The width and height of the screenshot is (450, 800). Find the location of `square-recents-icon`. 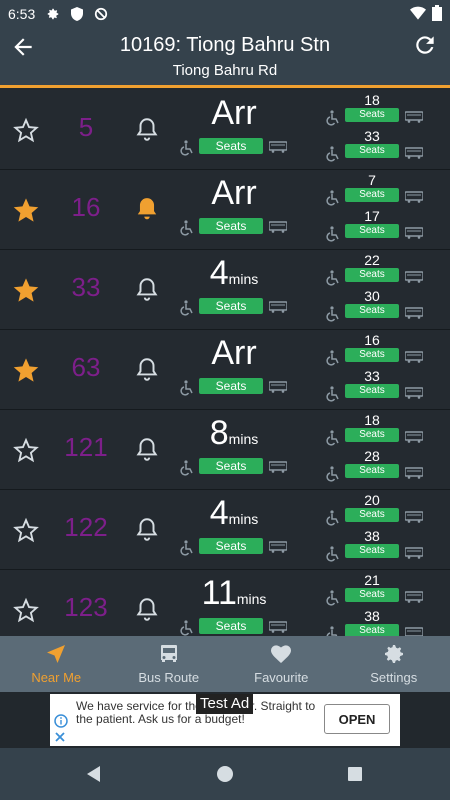

square-recents-icon is located at coordinates (355, 774).